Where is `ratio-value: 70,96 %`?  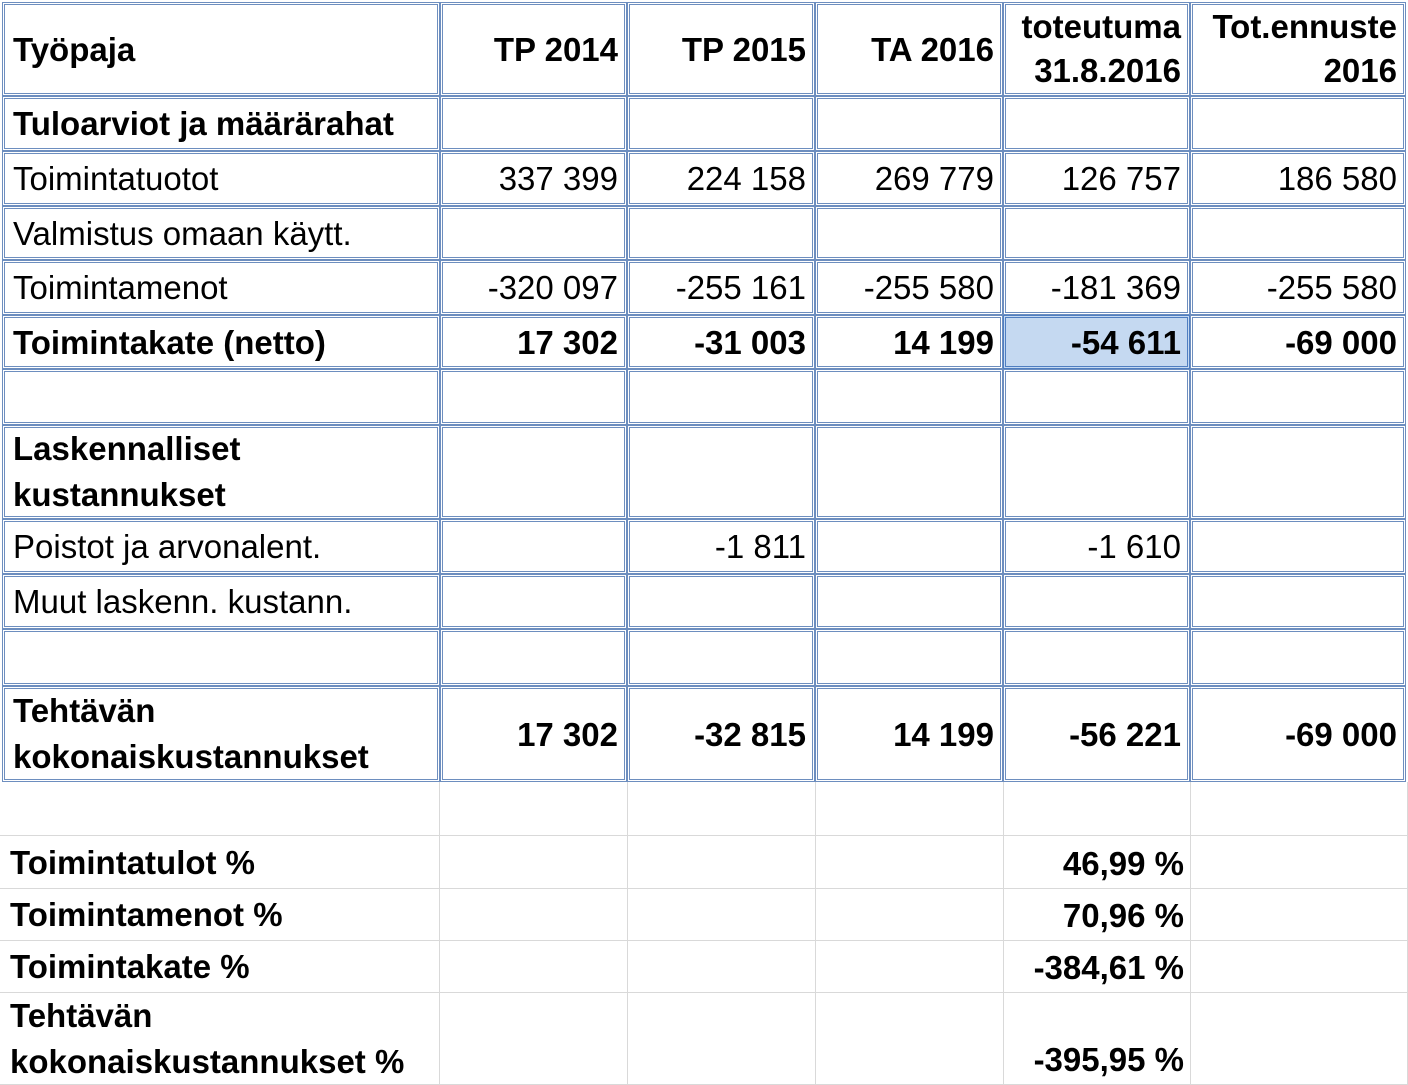
ratio-value: 70,96 % is located at coordinates (1097, 915).